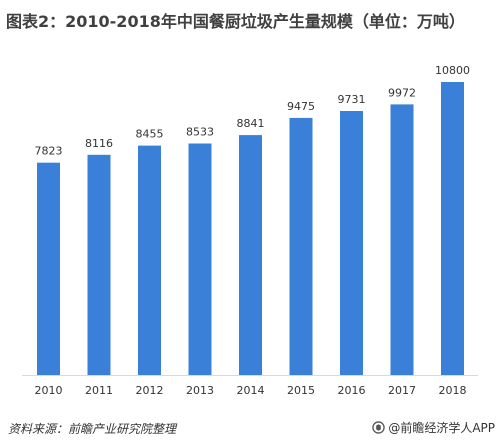 The image size is (500, 448). I want to click on x-tick-label-2015: 2015, so click(301, 390).